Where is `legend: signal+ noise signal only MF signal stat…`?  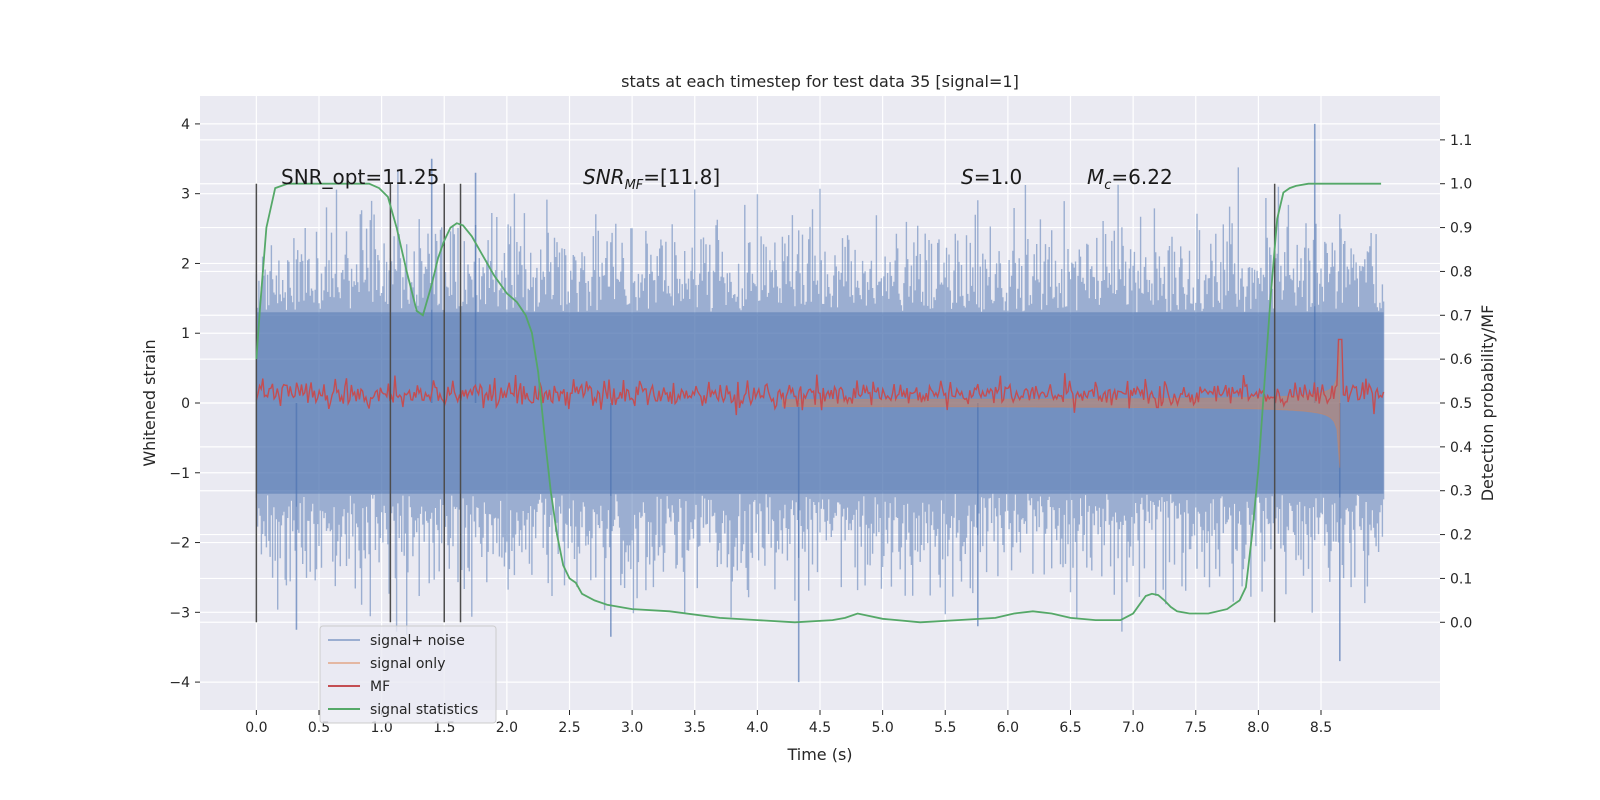
legend: signal+ noise signal only MF signal stat… is located at coordinates (408, 674).